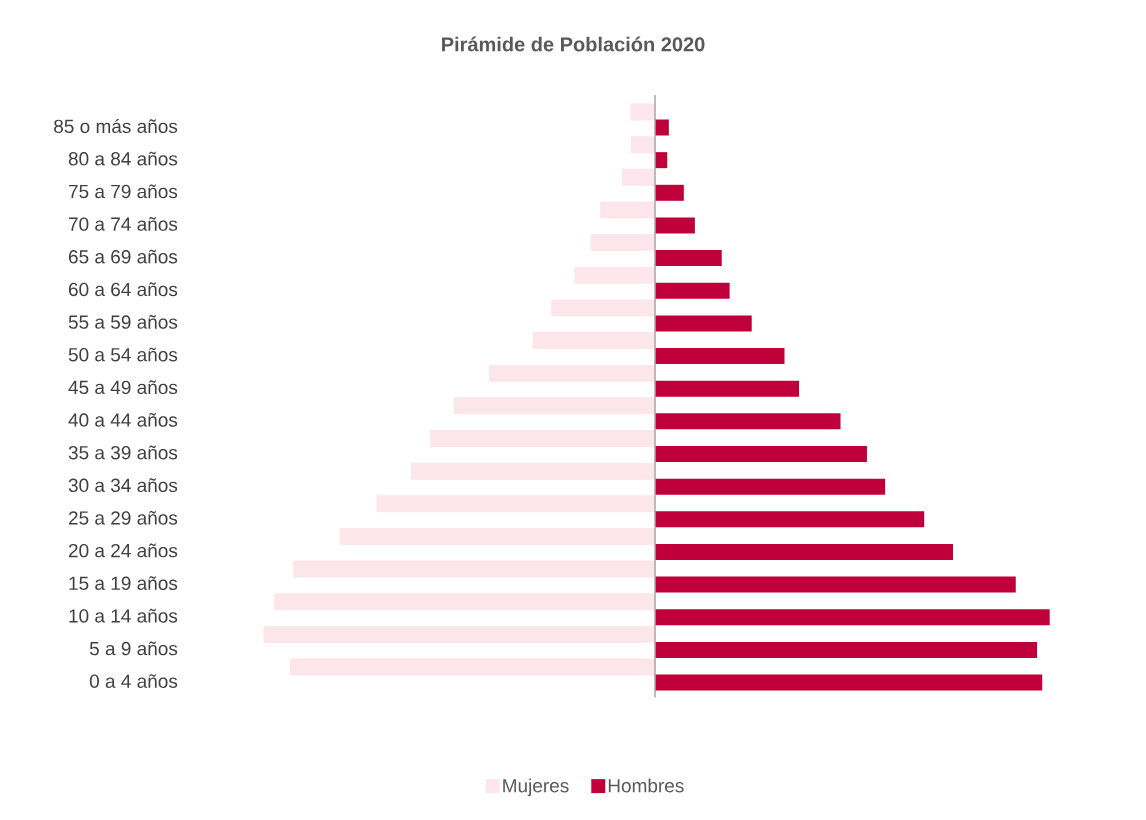 The height and width of the screenshot is (820, 1146). I want to click on y-tick-label: 75 a 79 años, so click(123, 191).